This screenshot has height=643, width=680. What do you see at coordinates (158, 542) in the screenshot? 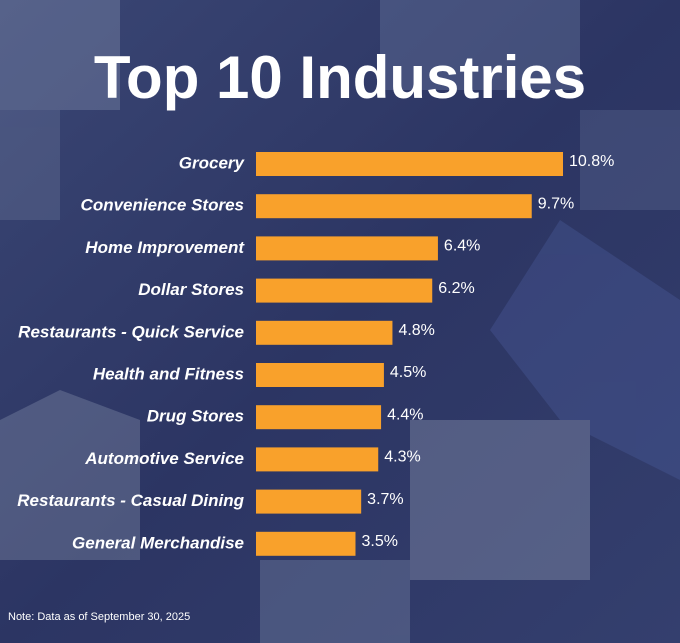
I see `category-label: General Merchandise` at bounding box center [158, 542].